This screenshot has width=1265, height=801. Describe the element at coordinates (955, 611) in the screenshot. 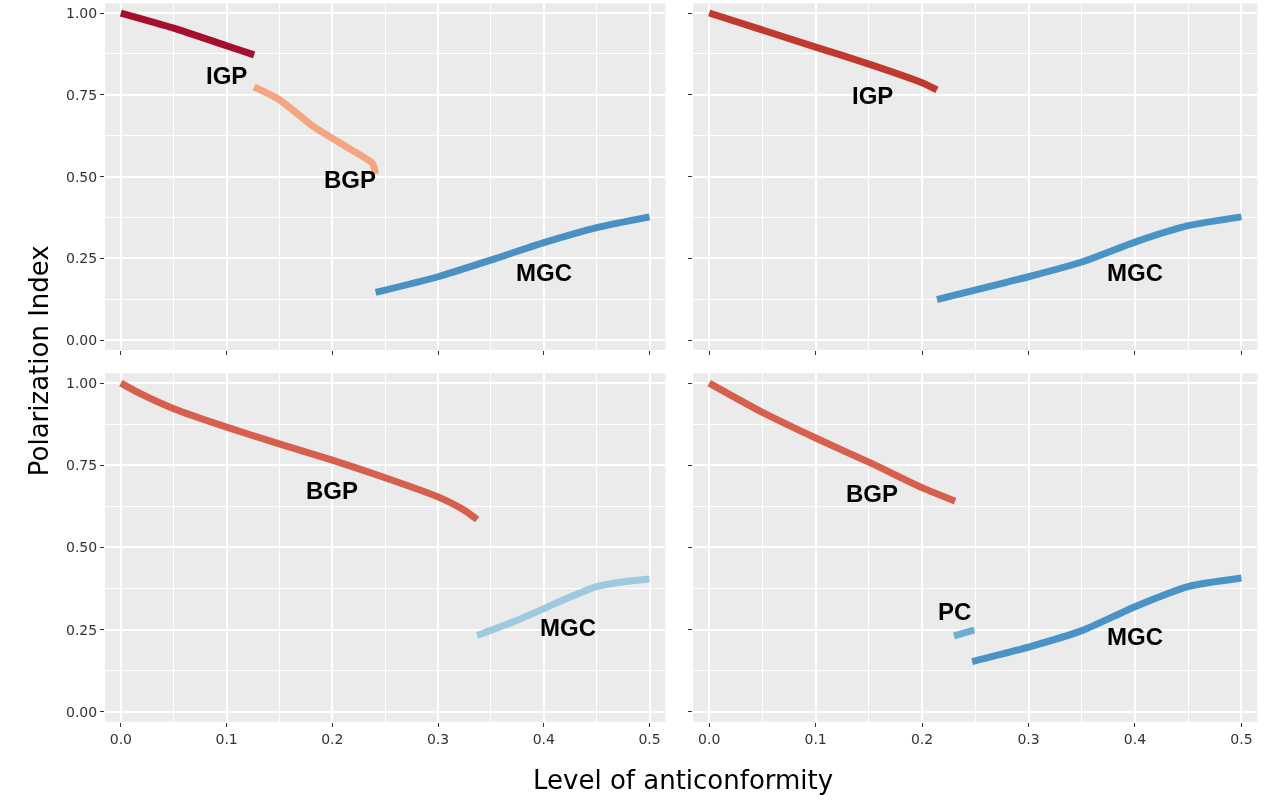

I see `series-label: PC` at that location.